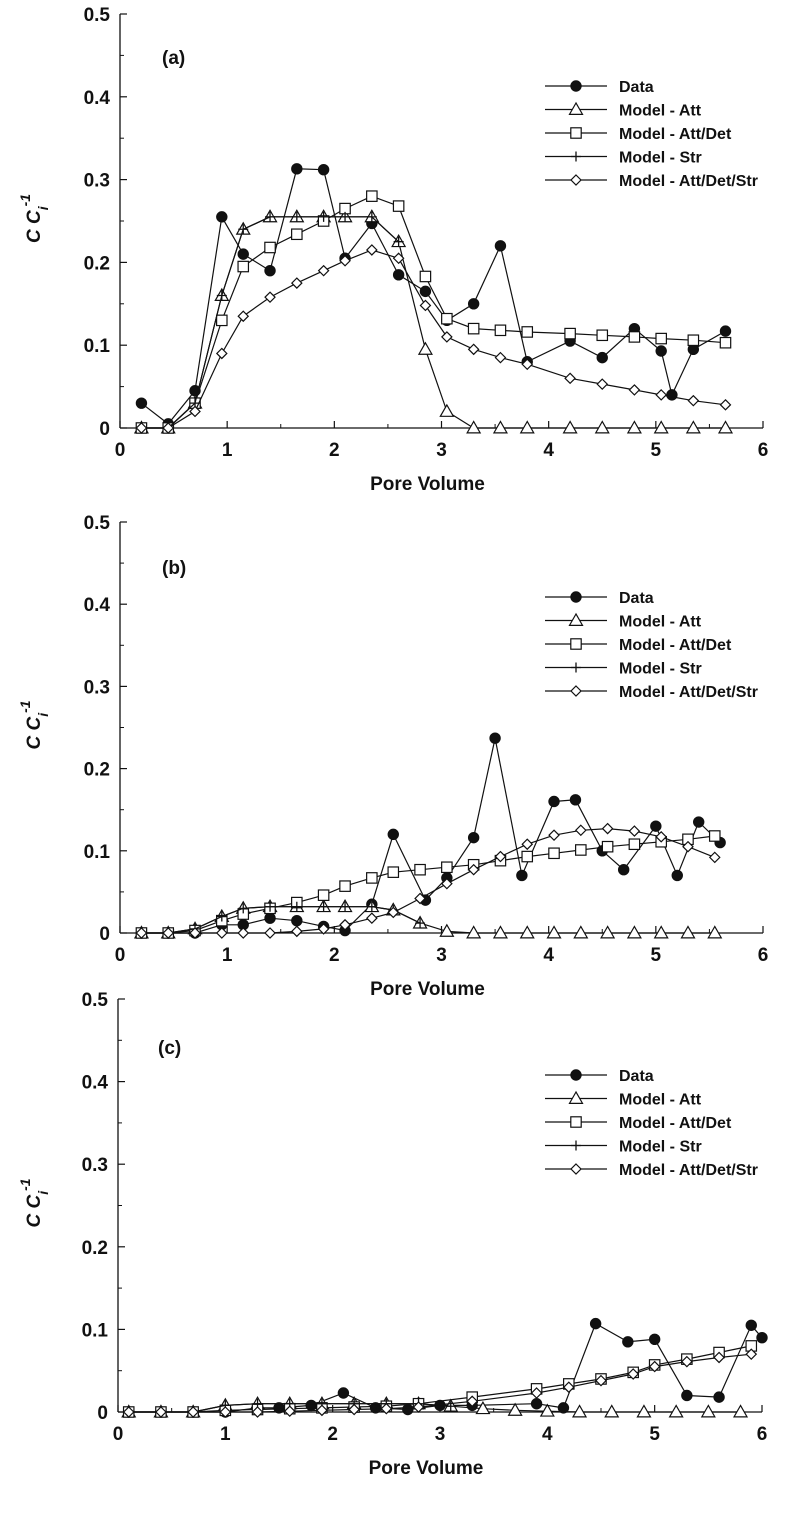  What do you see at coordinates (428, 884) in the screenshot?
I see `series-model-att-det` at bounding box center [428, 884].